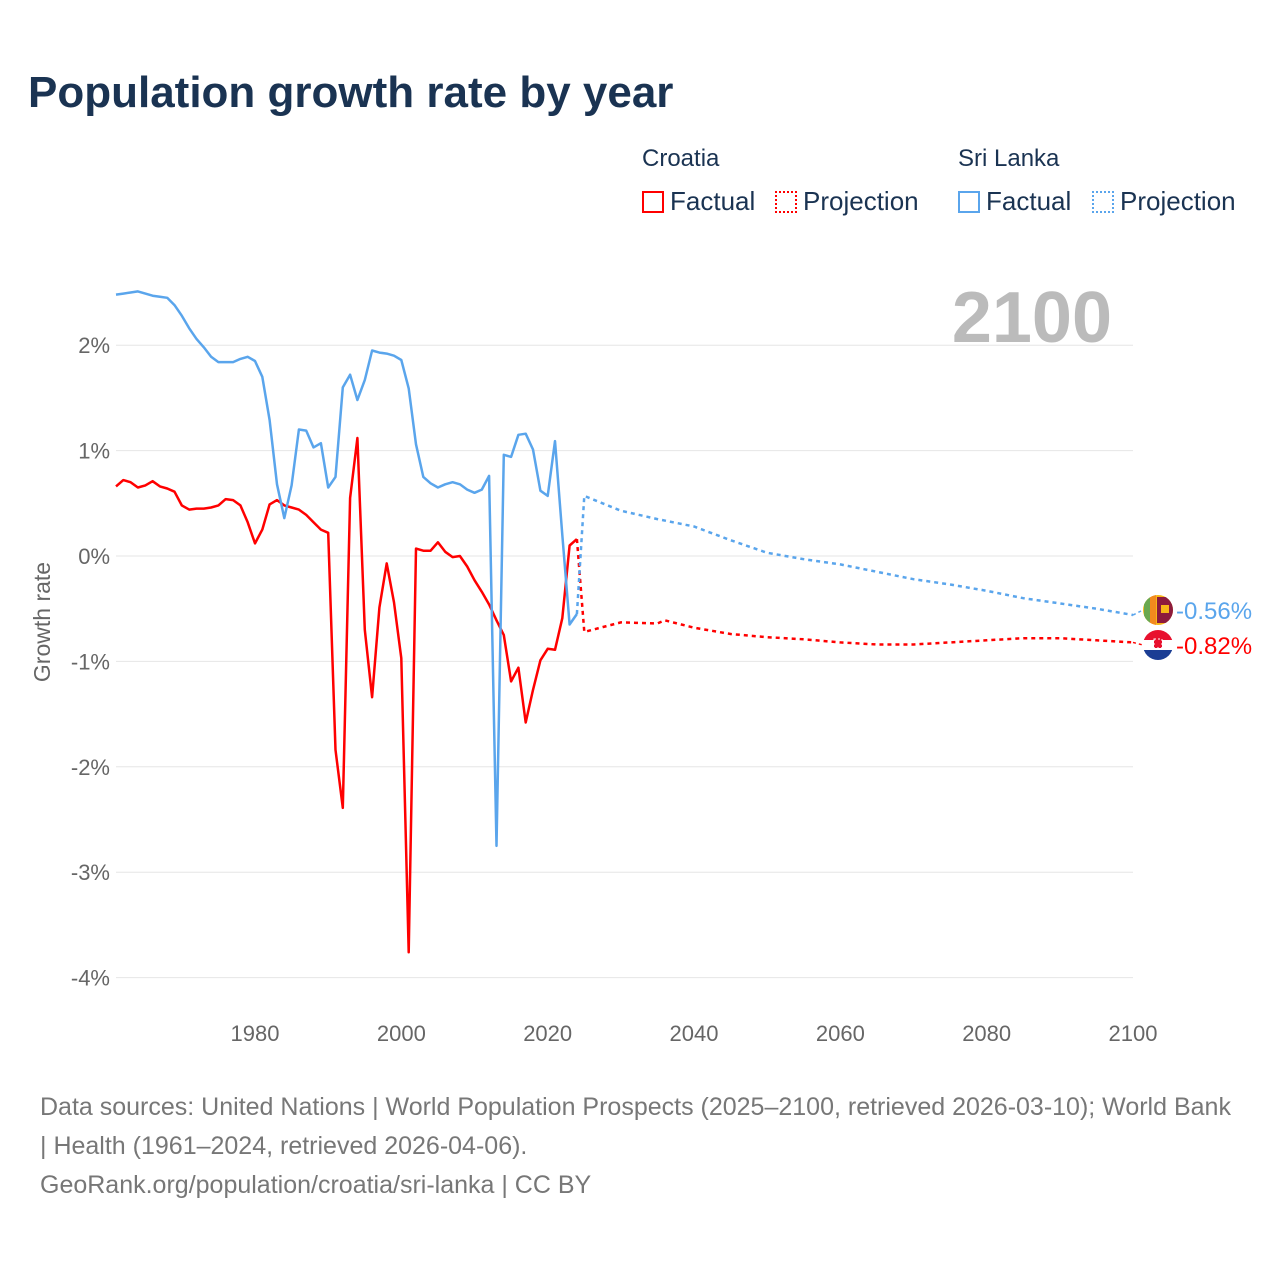 The image size is (1280, 1280). What do you see at coordinates (90, 767) in the screenshot?
I see `y-tick-label: -2%` at bounding box center [90, 767].